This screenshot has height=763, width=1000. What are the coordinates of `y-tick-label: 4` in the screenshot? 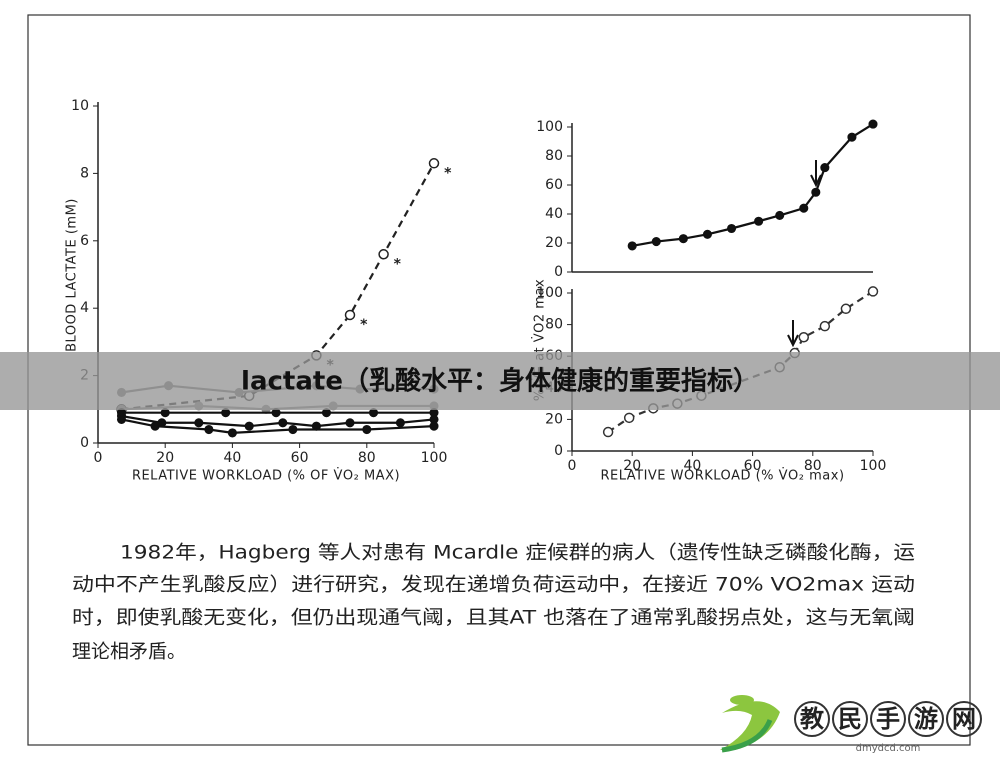 It's located at (84, 308).